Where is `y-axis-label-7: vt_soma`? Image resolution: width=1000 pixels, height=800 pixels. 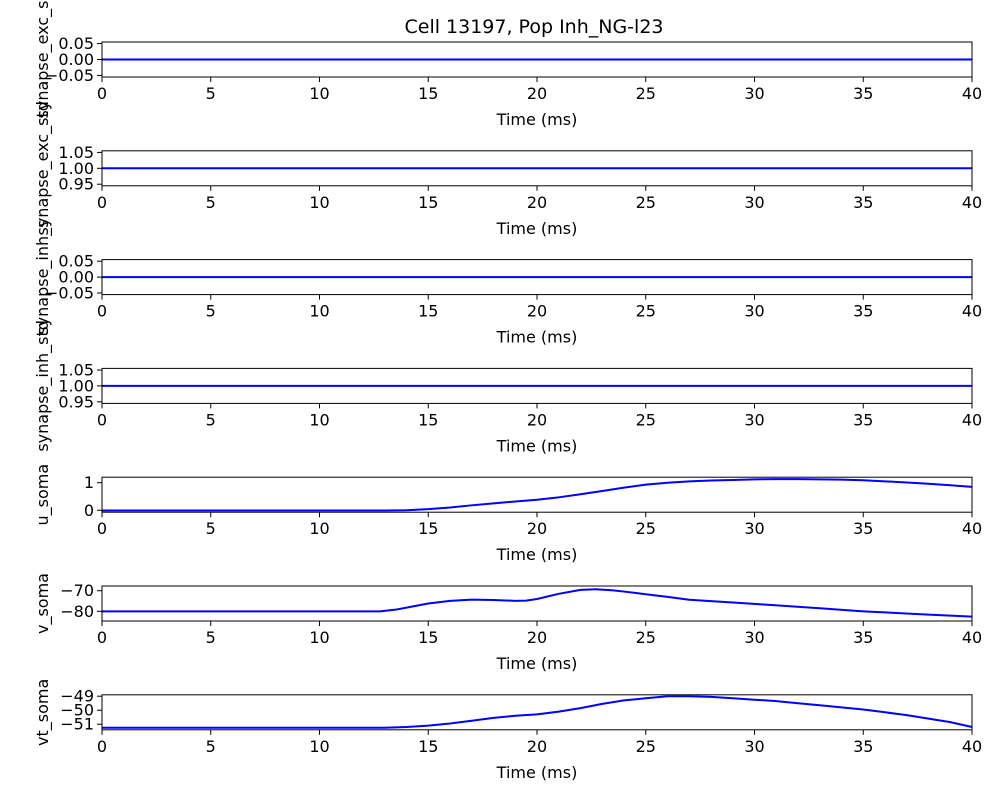 y-axis-label-7: vt_soma is located at coordinates (43, 712).